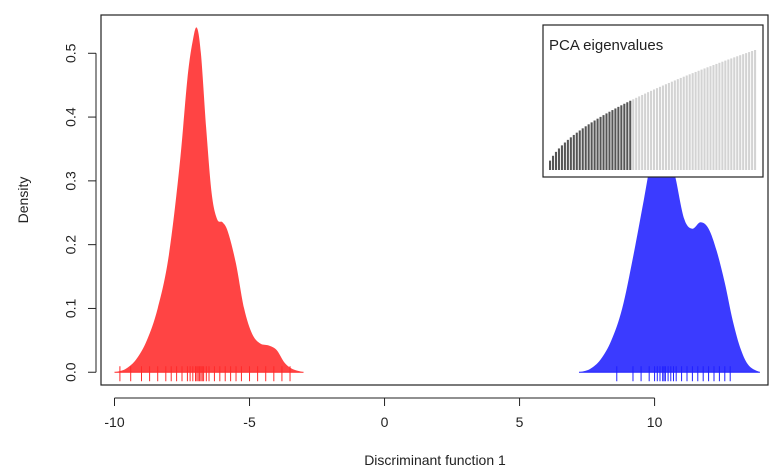 This screenshot has height=475, width=773. Describe the element at coordinates (71, 181) in the screenshot. I see `y-tick-label: 0.3` at that location.